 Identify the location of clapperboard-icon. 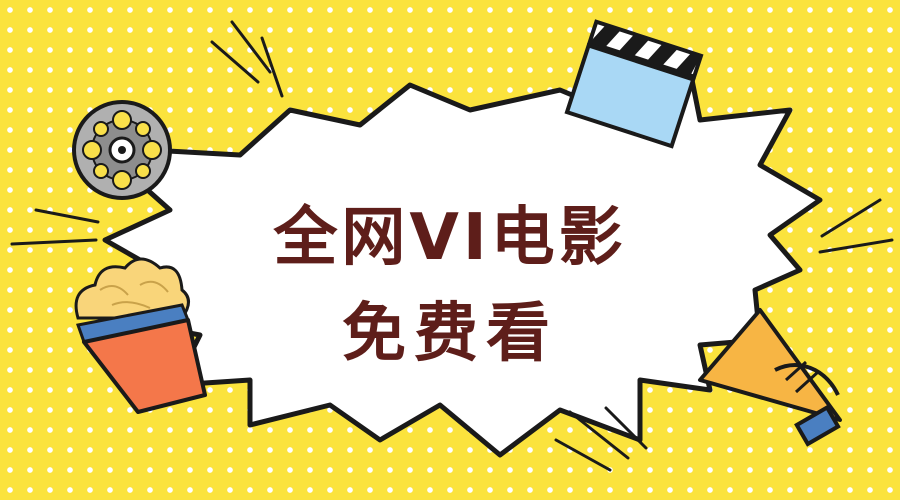
(634, 84).